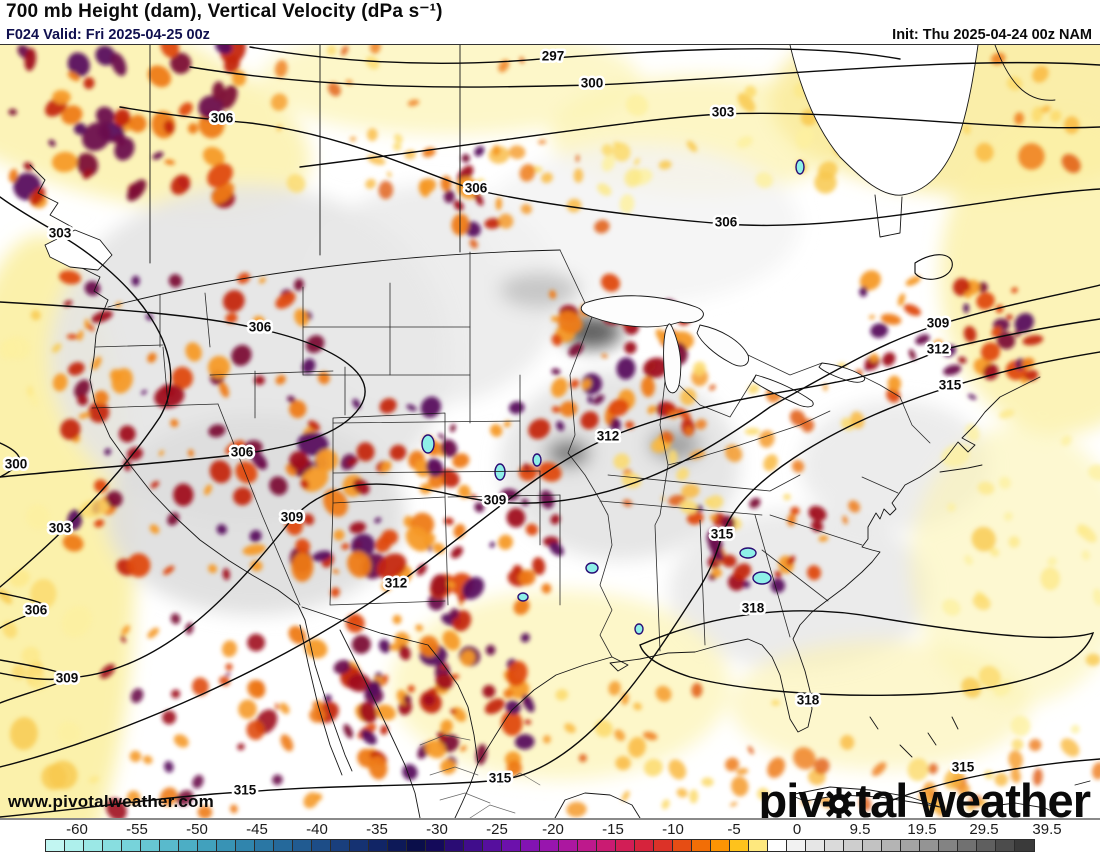 This screenshot has width=1100, height=852. What do you see at coordinates (111, 801) in the screenshot?
I see `watermark-url: www.pivotalweather.com` at bounding box center [111, 801].